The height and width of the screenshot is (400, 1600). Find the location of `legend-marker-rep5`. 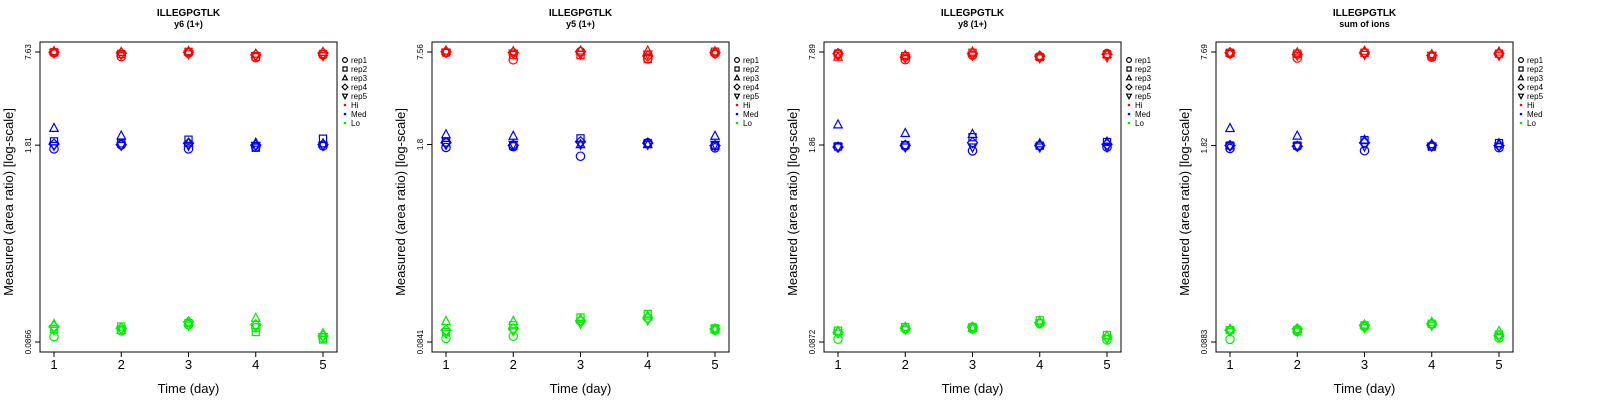

legend-marker-rep5 is located at coordinates (1129, 97).